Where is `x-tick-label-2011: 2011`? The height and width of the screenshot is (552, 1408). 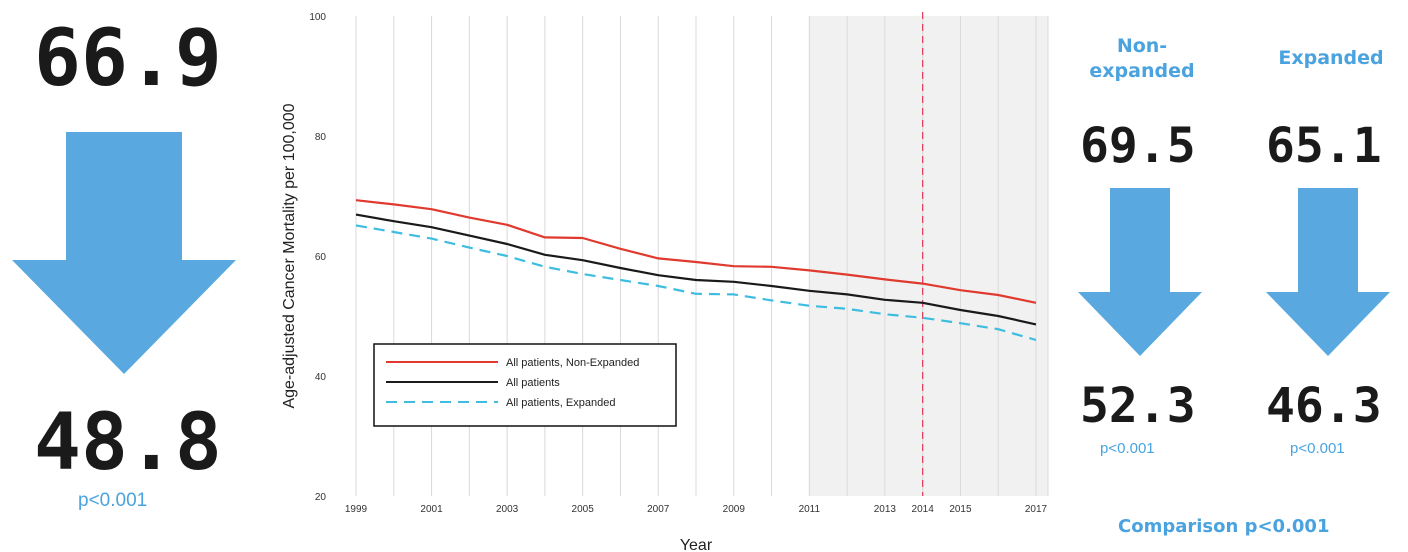 x-tick-label-2011: 2011 is located at coordinates (810, 509).